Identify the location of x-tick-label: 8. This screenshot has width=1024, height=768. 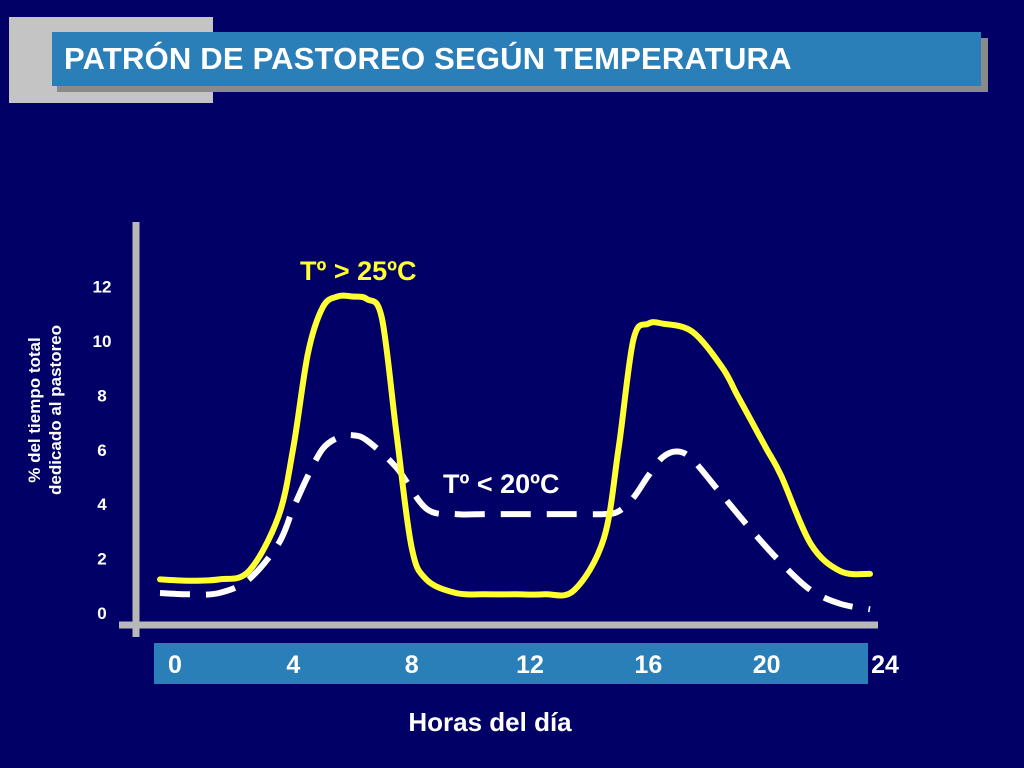
(412, 665).